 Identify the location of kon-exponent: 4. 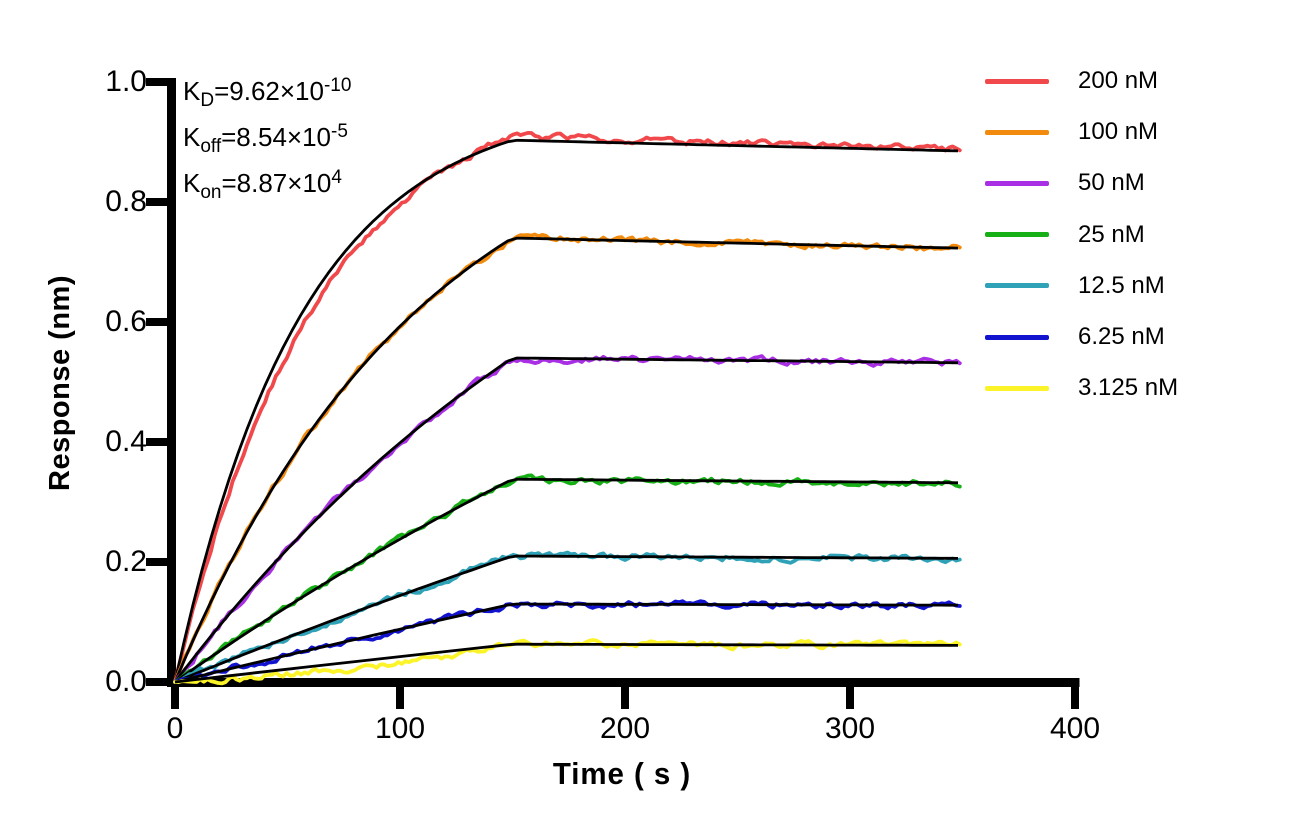
(336, 177).